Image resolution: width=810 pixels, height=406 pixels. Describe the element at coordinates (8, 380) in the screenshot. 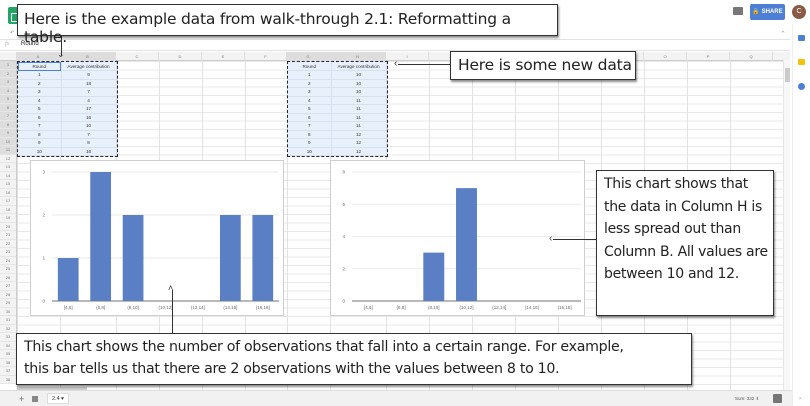

I see `row-header-38: 38` at that location.